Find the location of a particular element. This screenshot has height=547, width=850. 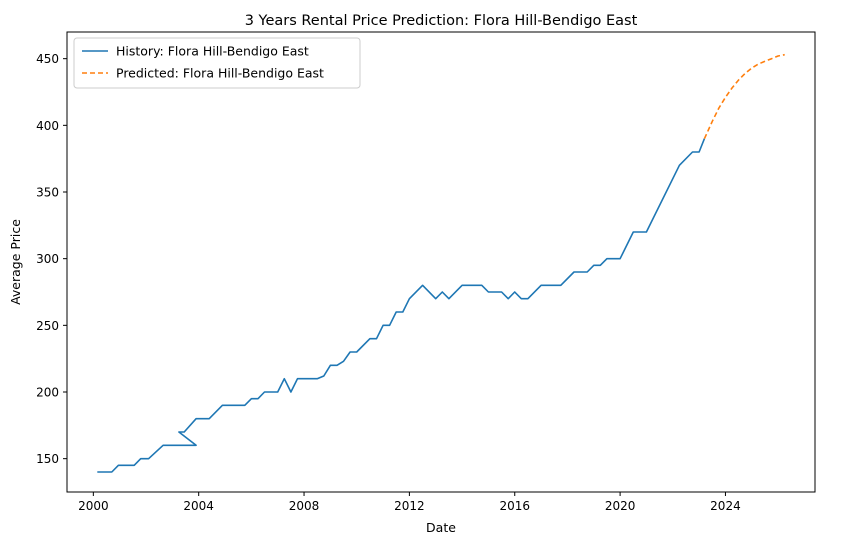

legend-box is located at coordinates (217, 63).